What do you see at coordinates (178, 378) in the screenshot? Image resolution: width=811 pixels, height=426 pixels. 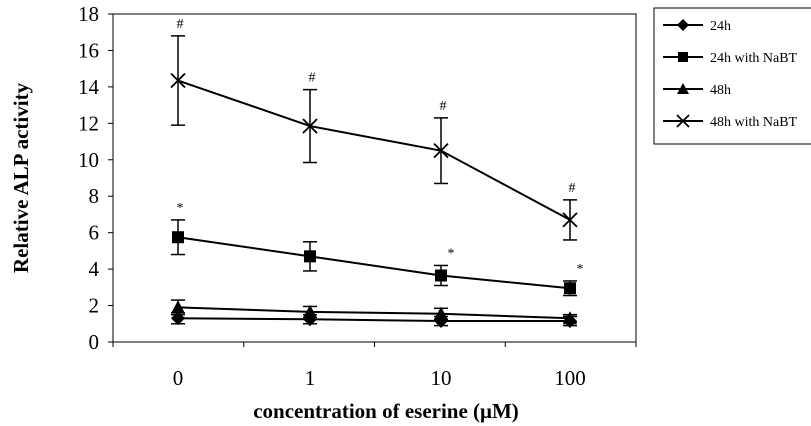 I see `x-tick-label: 0` at bounding box center [178, 378].